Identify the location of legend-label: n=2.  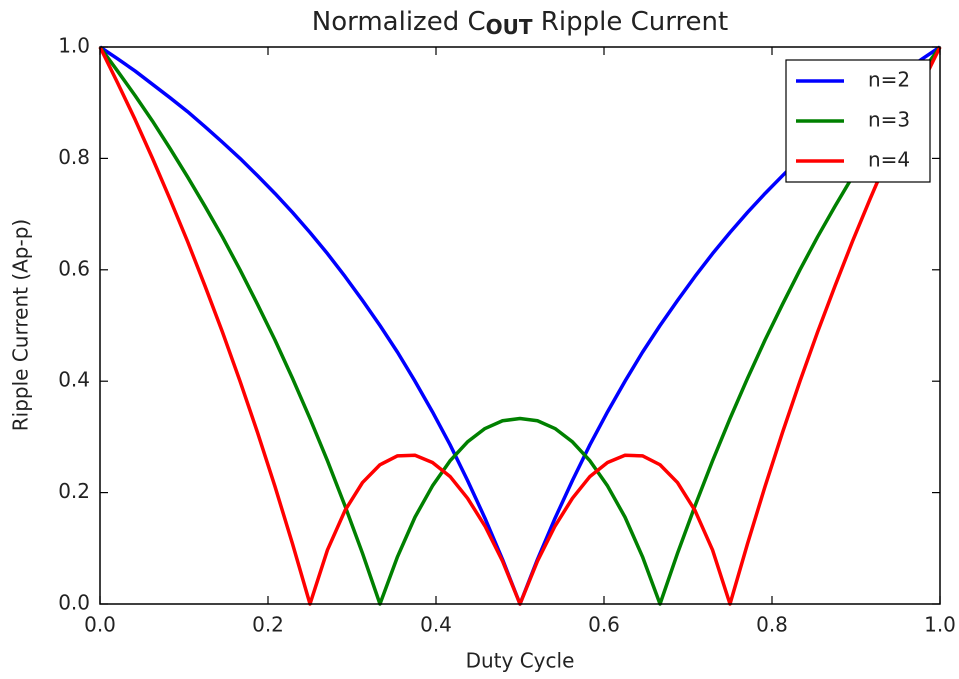
(889, 80).